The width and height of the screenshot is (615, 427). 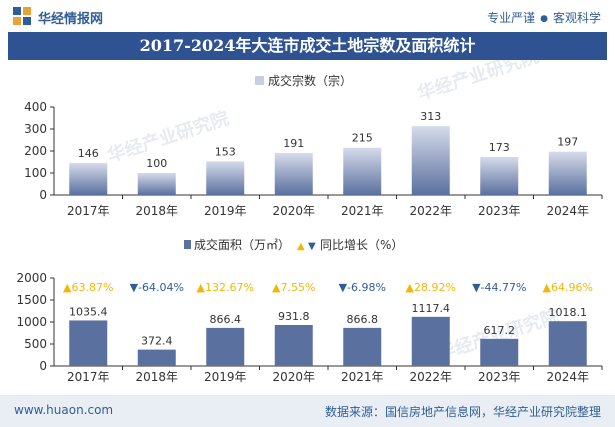 I want to click on data-label: 173, so click(x=499, y=147).